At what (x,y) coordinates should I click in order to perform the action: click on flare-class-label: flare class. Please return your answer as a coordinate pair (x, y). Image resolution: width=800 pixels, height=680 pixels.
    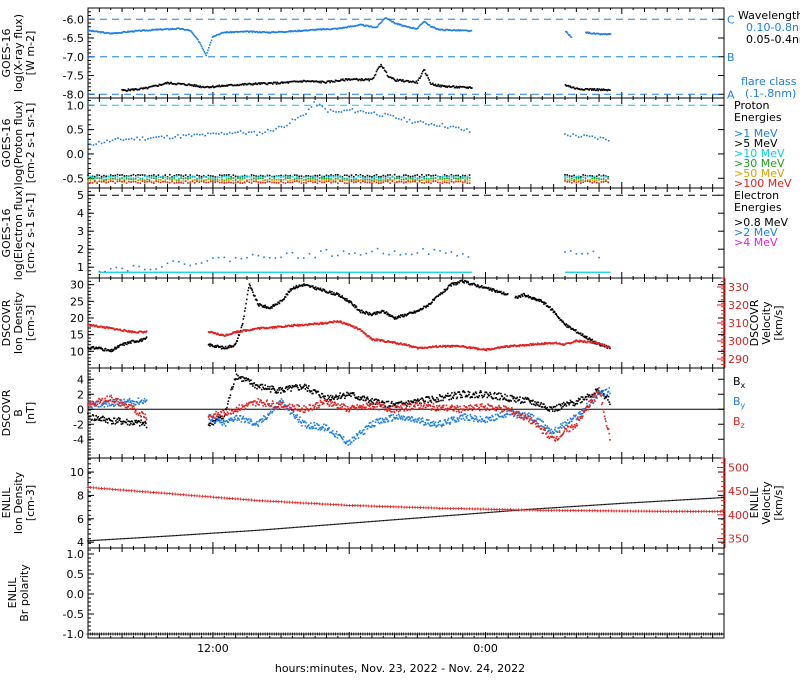
    Looking at the image, I should click on (769, 81).